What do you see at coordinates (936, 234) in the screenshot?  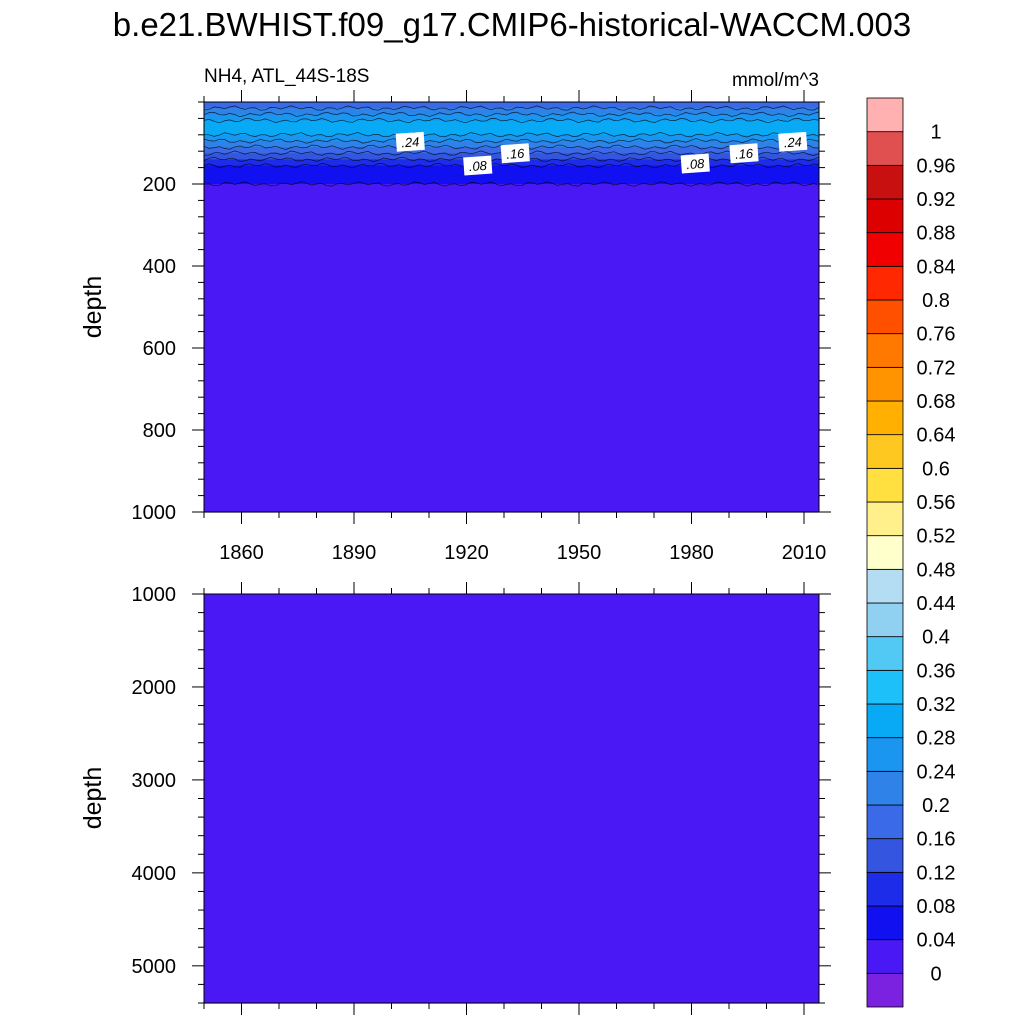 I see `colorbar-label: 0.88` at bounding box center [936, 234].